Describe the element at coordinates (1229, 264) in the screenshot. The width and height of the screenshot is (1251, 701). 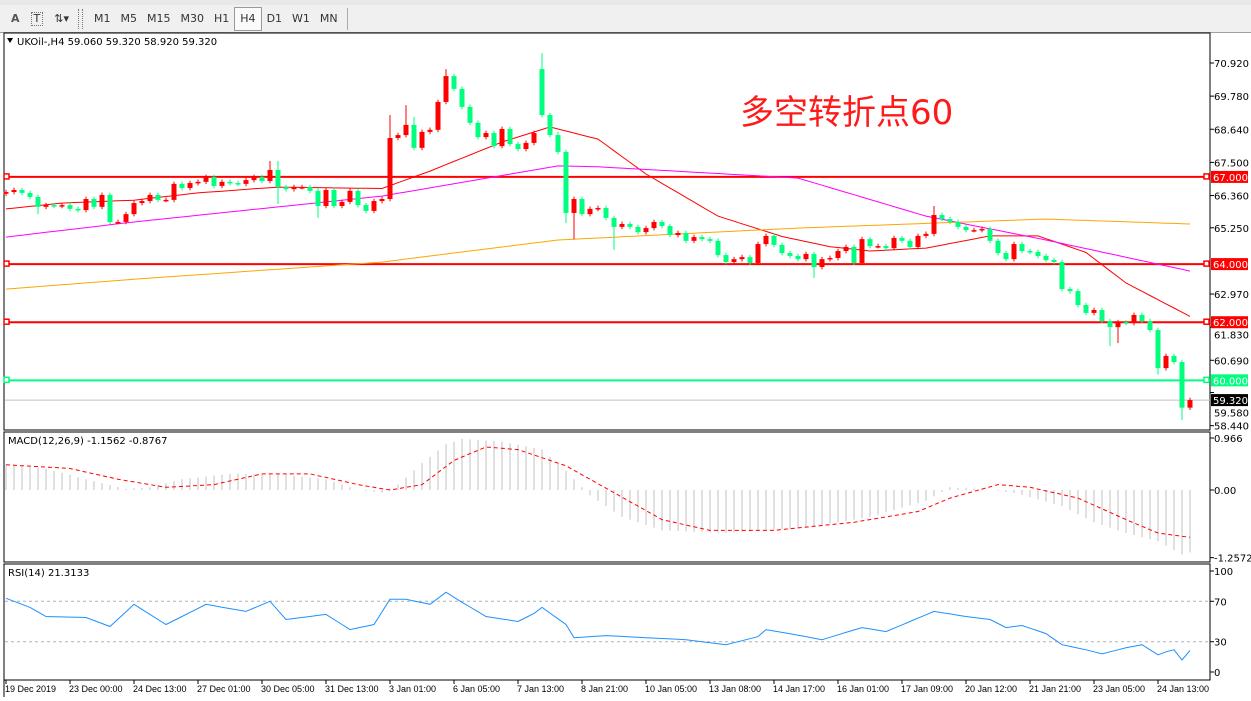
I see `level-price-badge` at that location.